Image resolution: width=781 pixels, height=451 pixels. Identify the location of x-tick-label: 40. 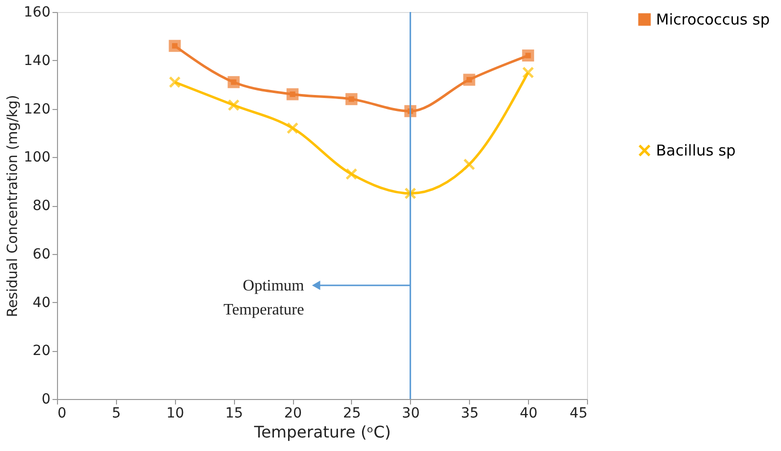
(529, 414).